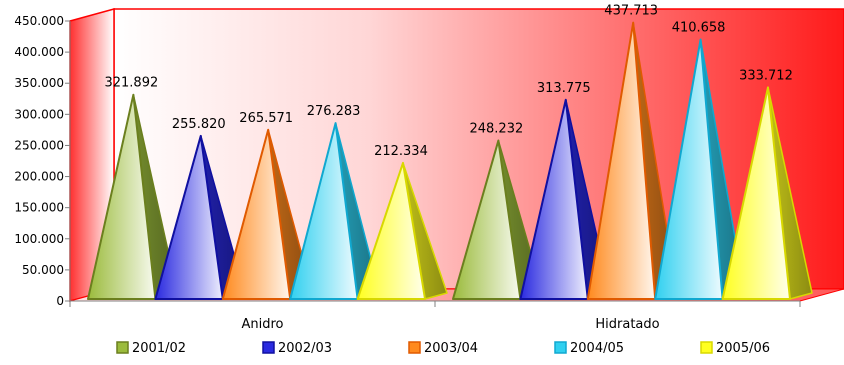  What do you see at coordinates (627, 324) in the screenshot?
I see `category-label: Hidratado` at bounding box center [627, 324].